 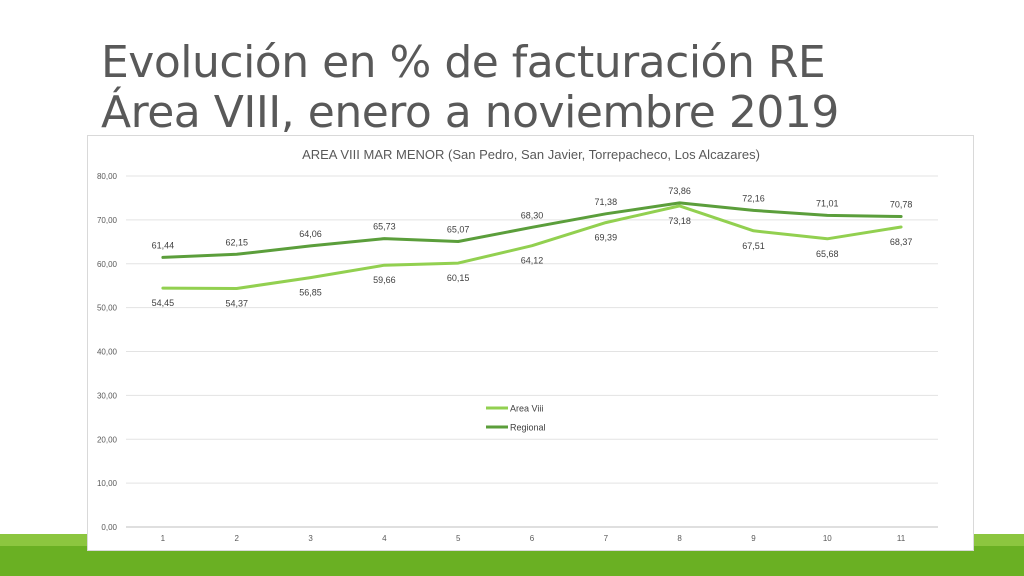 What do you see at coordinates (107, 395) in the screenshot?
I see `y-tick-label: 30,00` at bounding box center [107, 395].